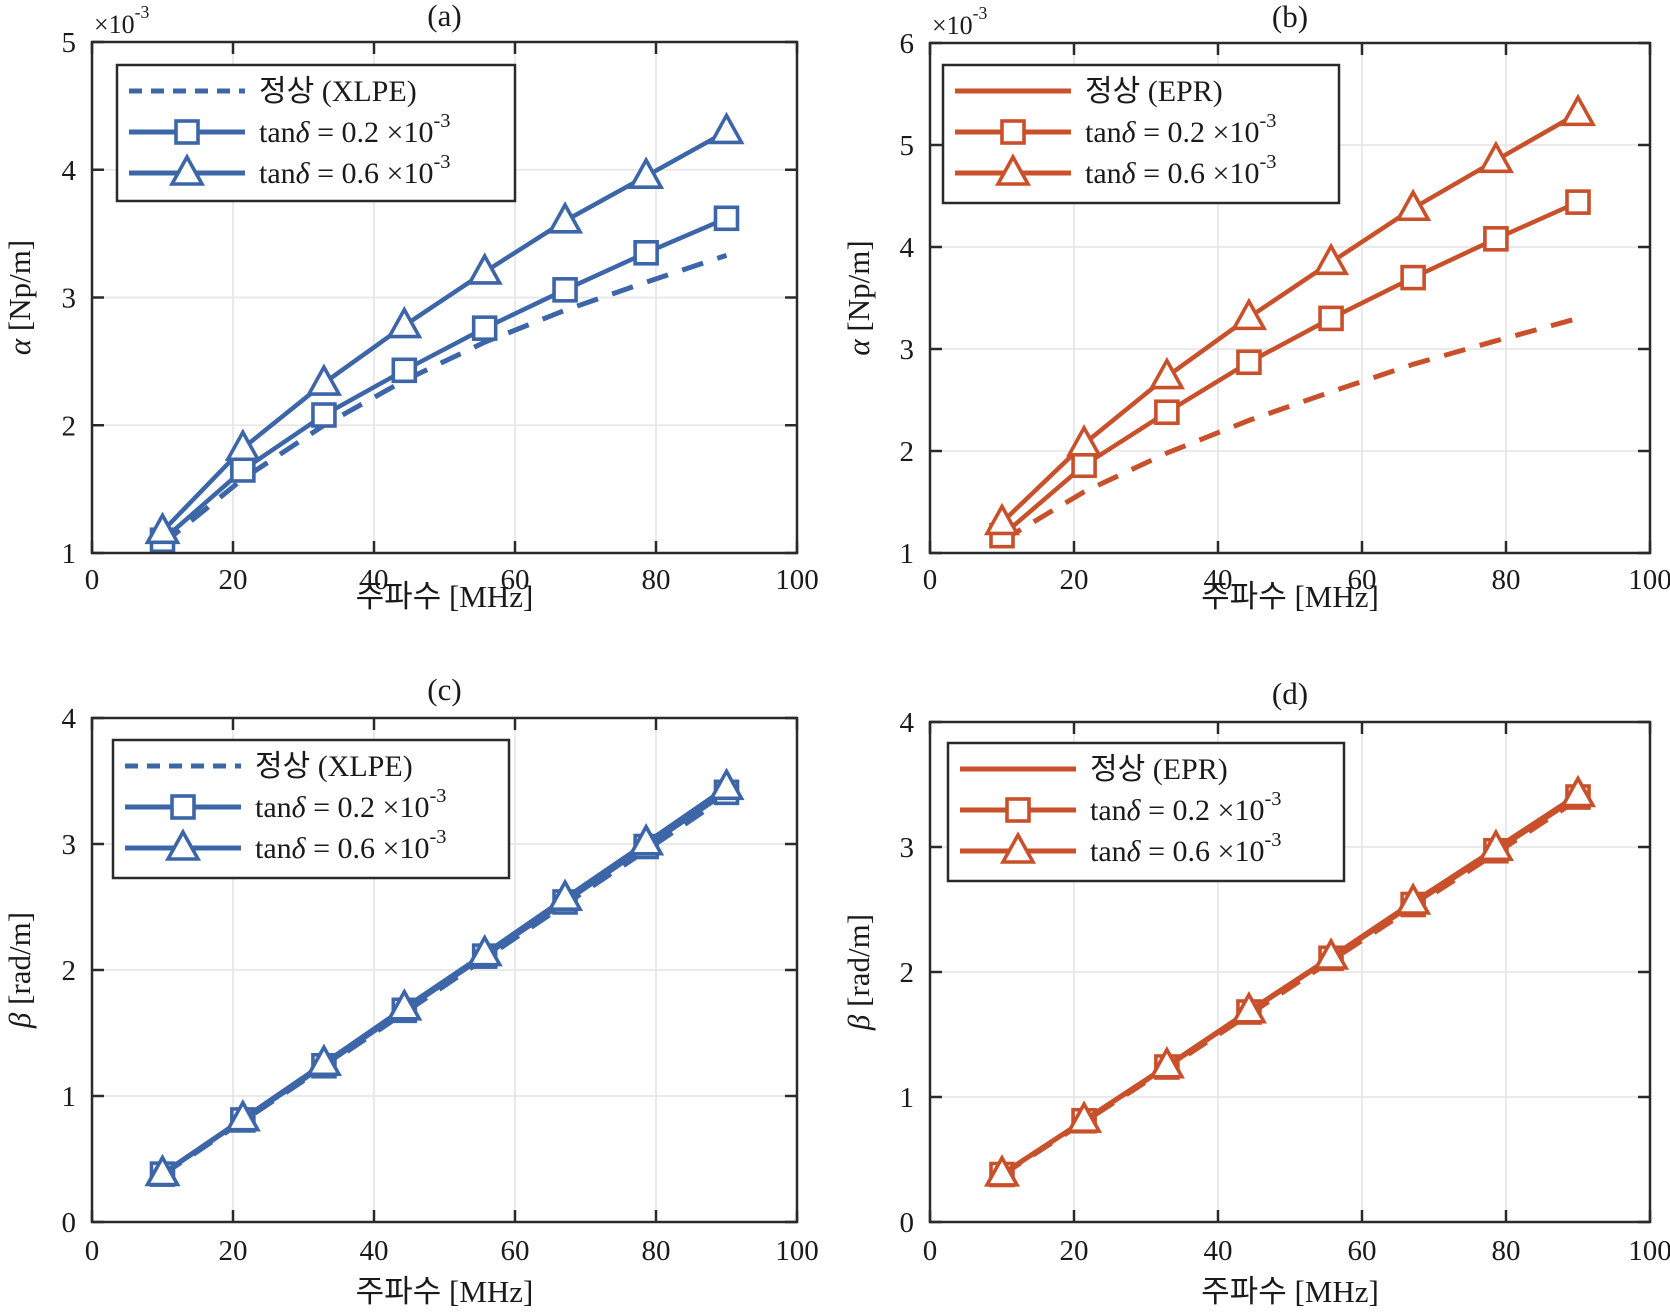  What do you see at coordinates (444, 379) in the screenshot?
I see `chart-a-series-tand-0.2e-3` at bounding box center [444, 379].